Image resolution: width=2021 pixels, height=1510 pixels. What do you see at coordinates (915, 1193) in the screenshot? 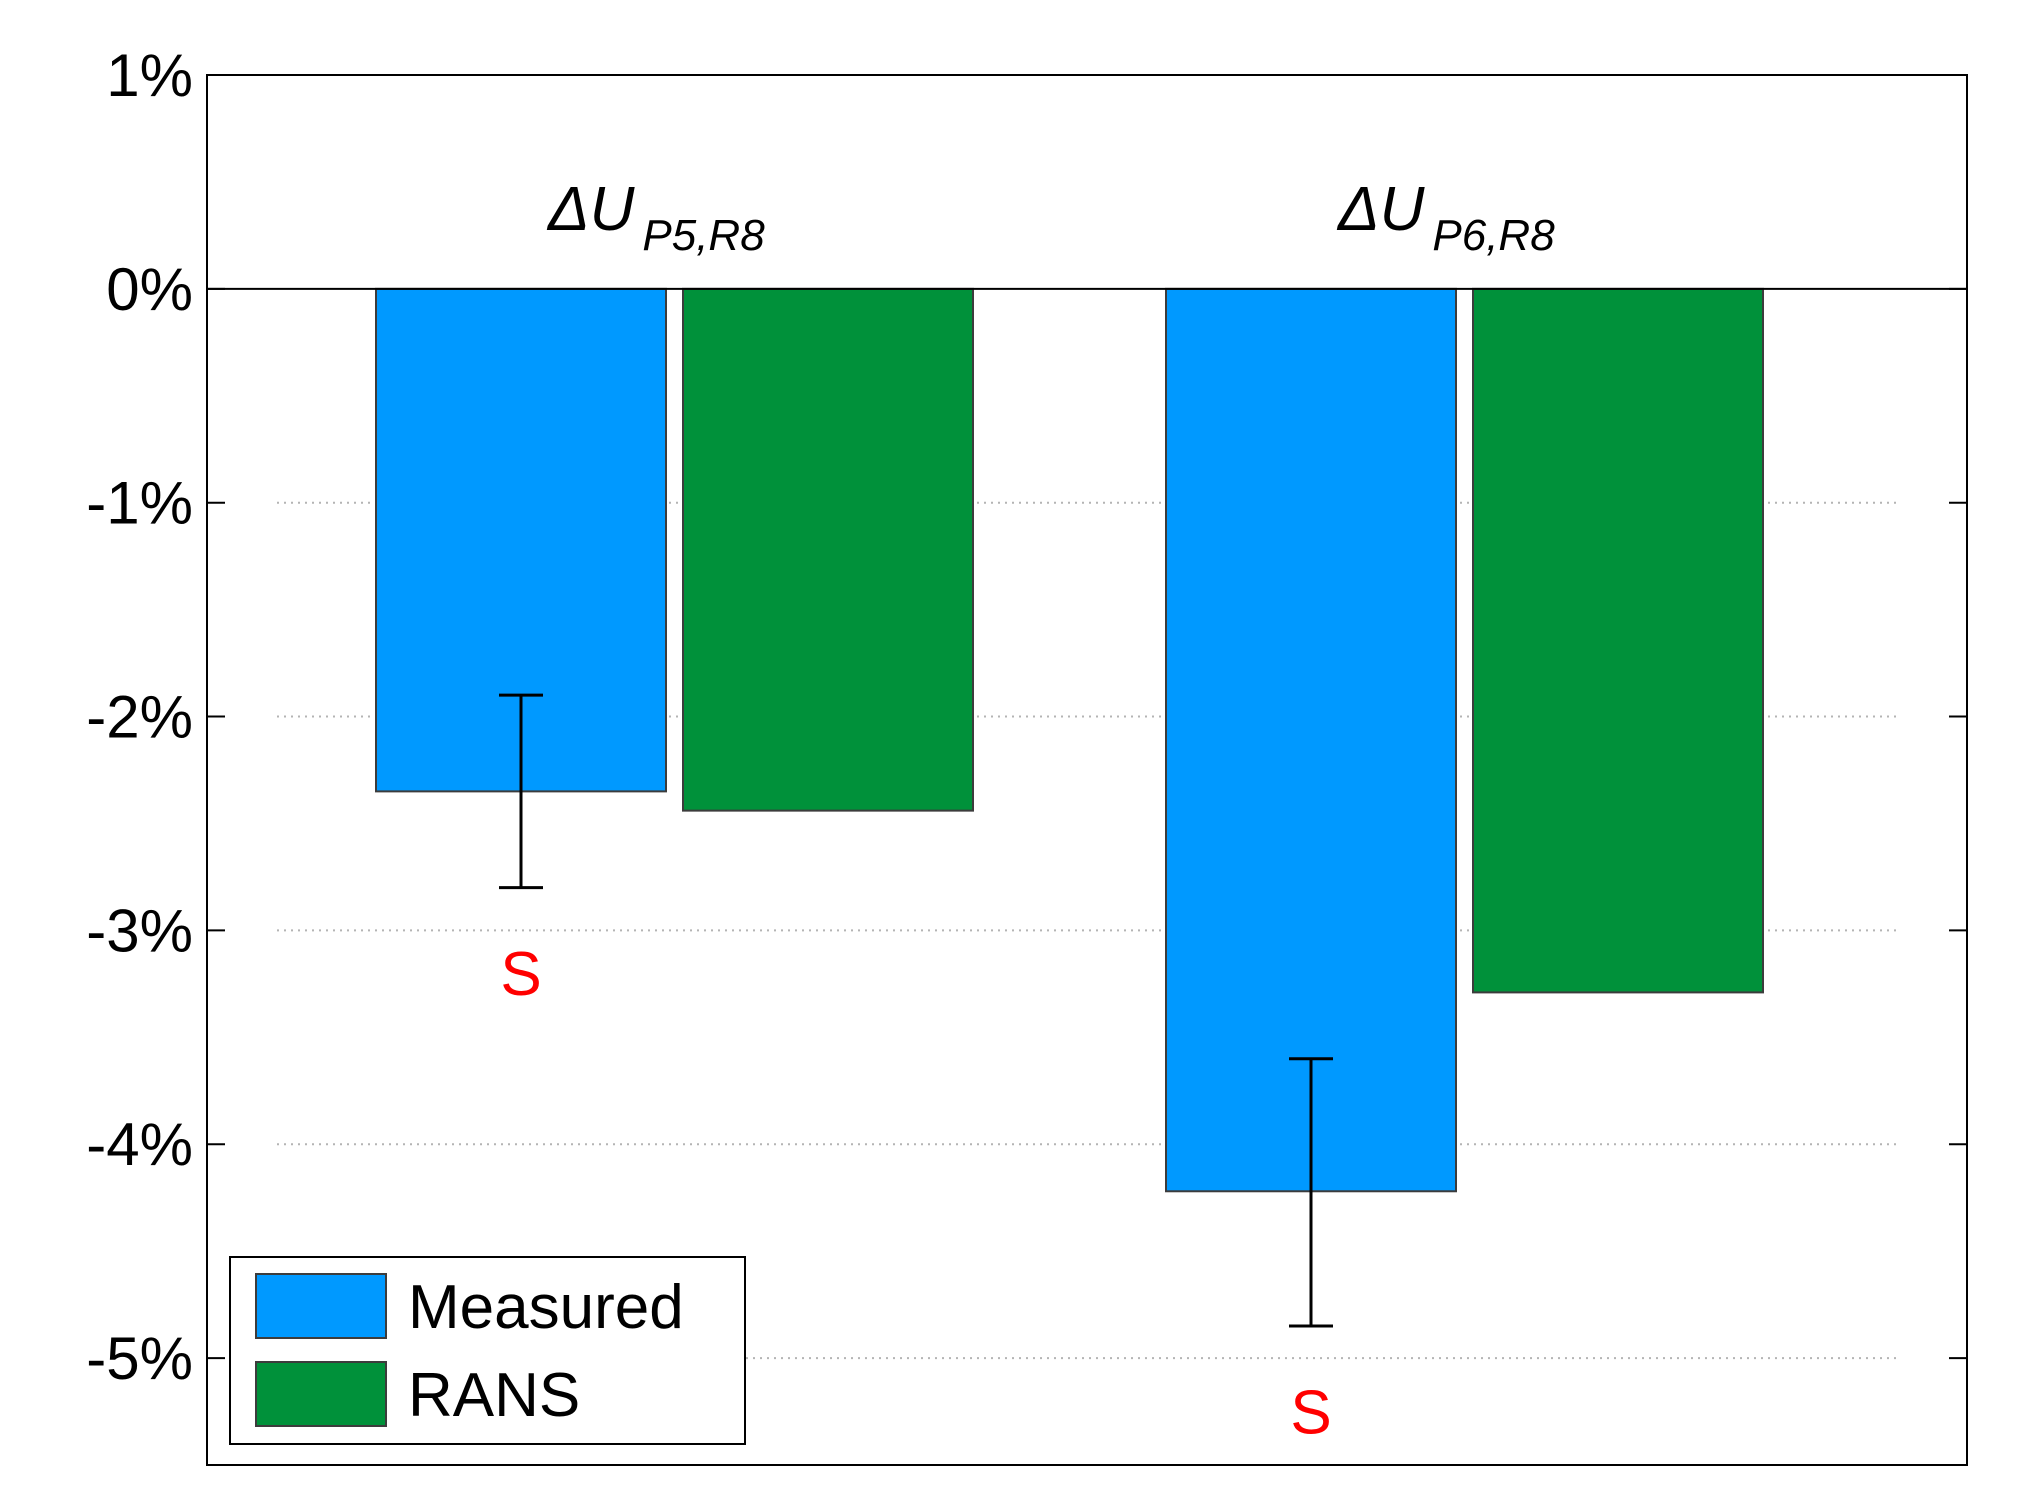
I see `annotations: SS` at bounding box center [915, 1193].